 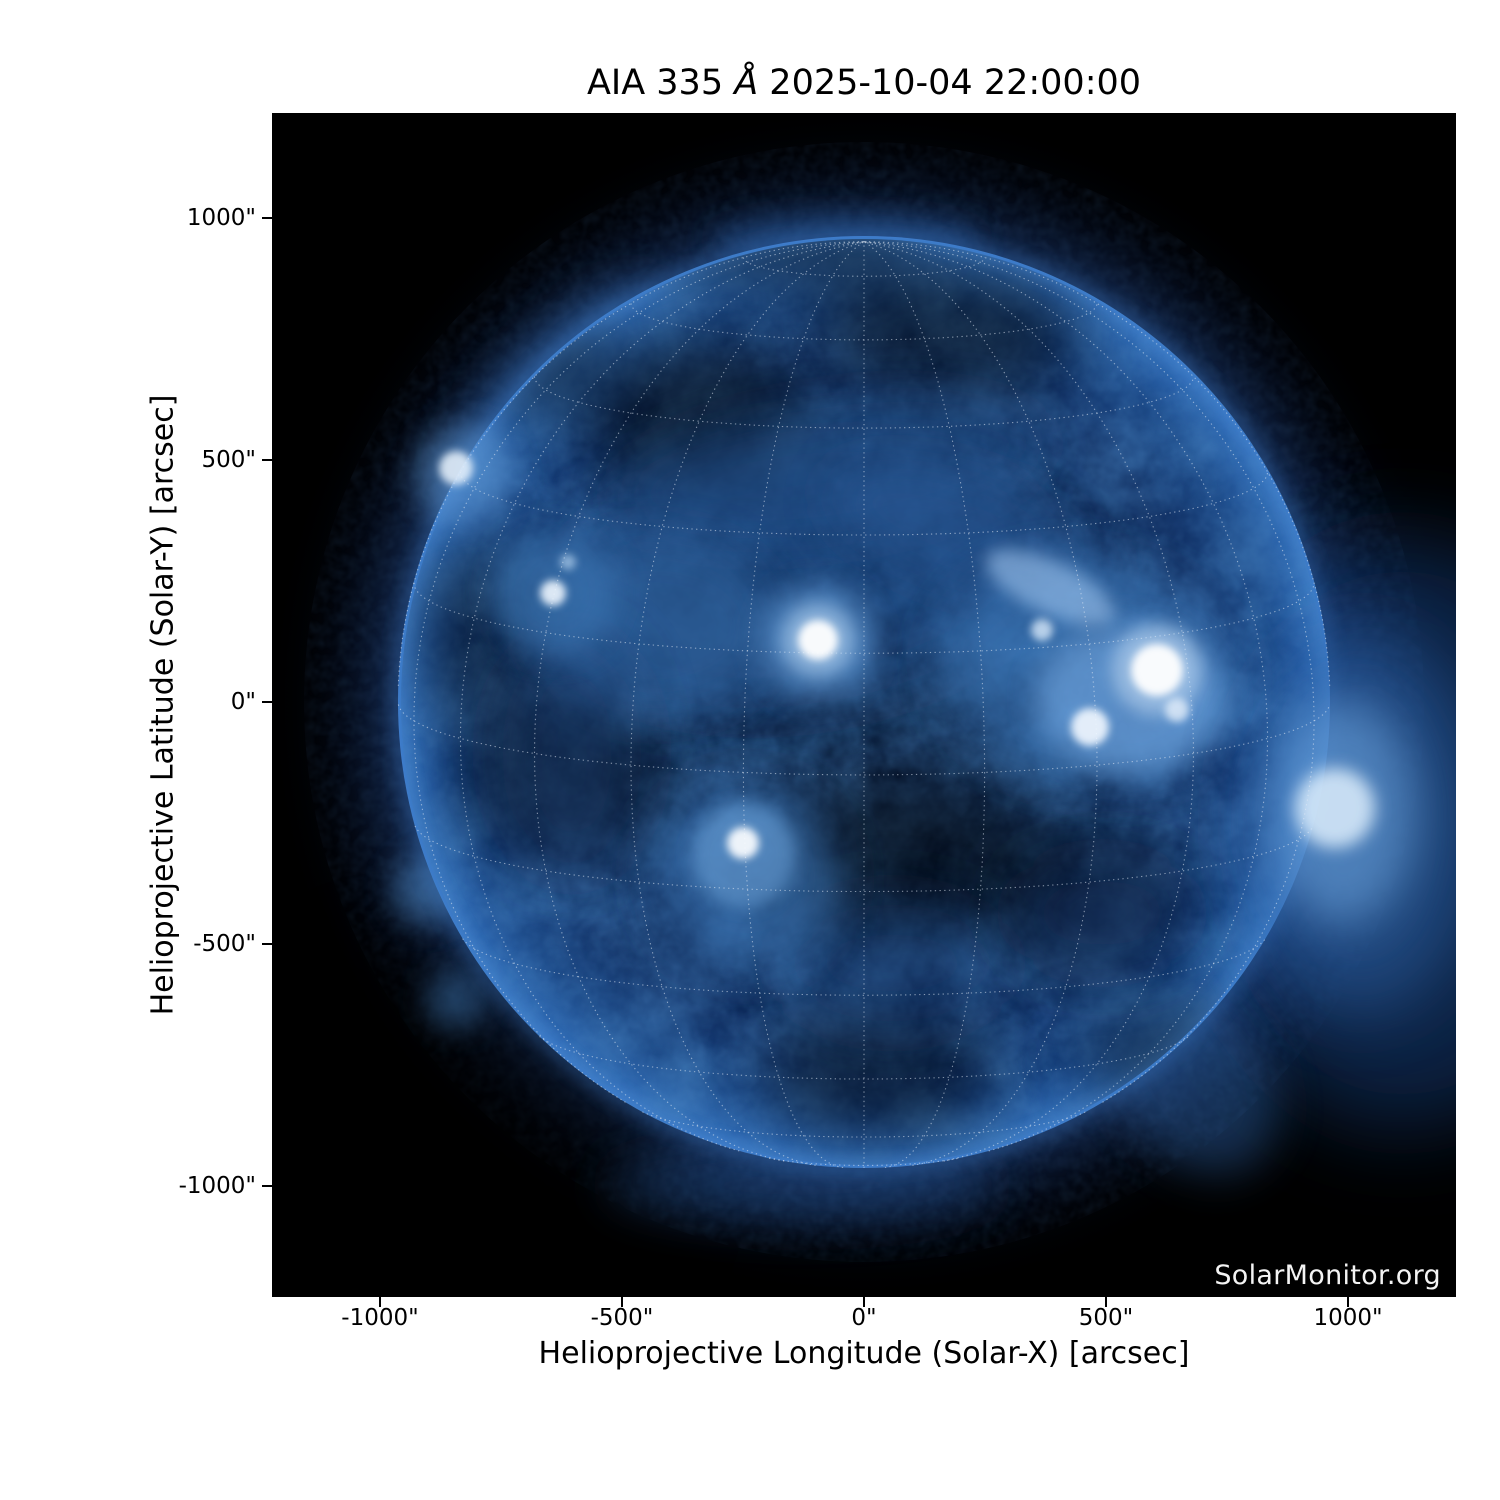 I want to click on west-limb-brightening, so click(x=1349, y=823).